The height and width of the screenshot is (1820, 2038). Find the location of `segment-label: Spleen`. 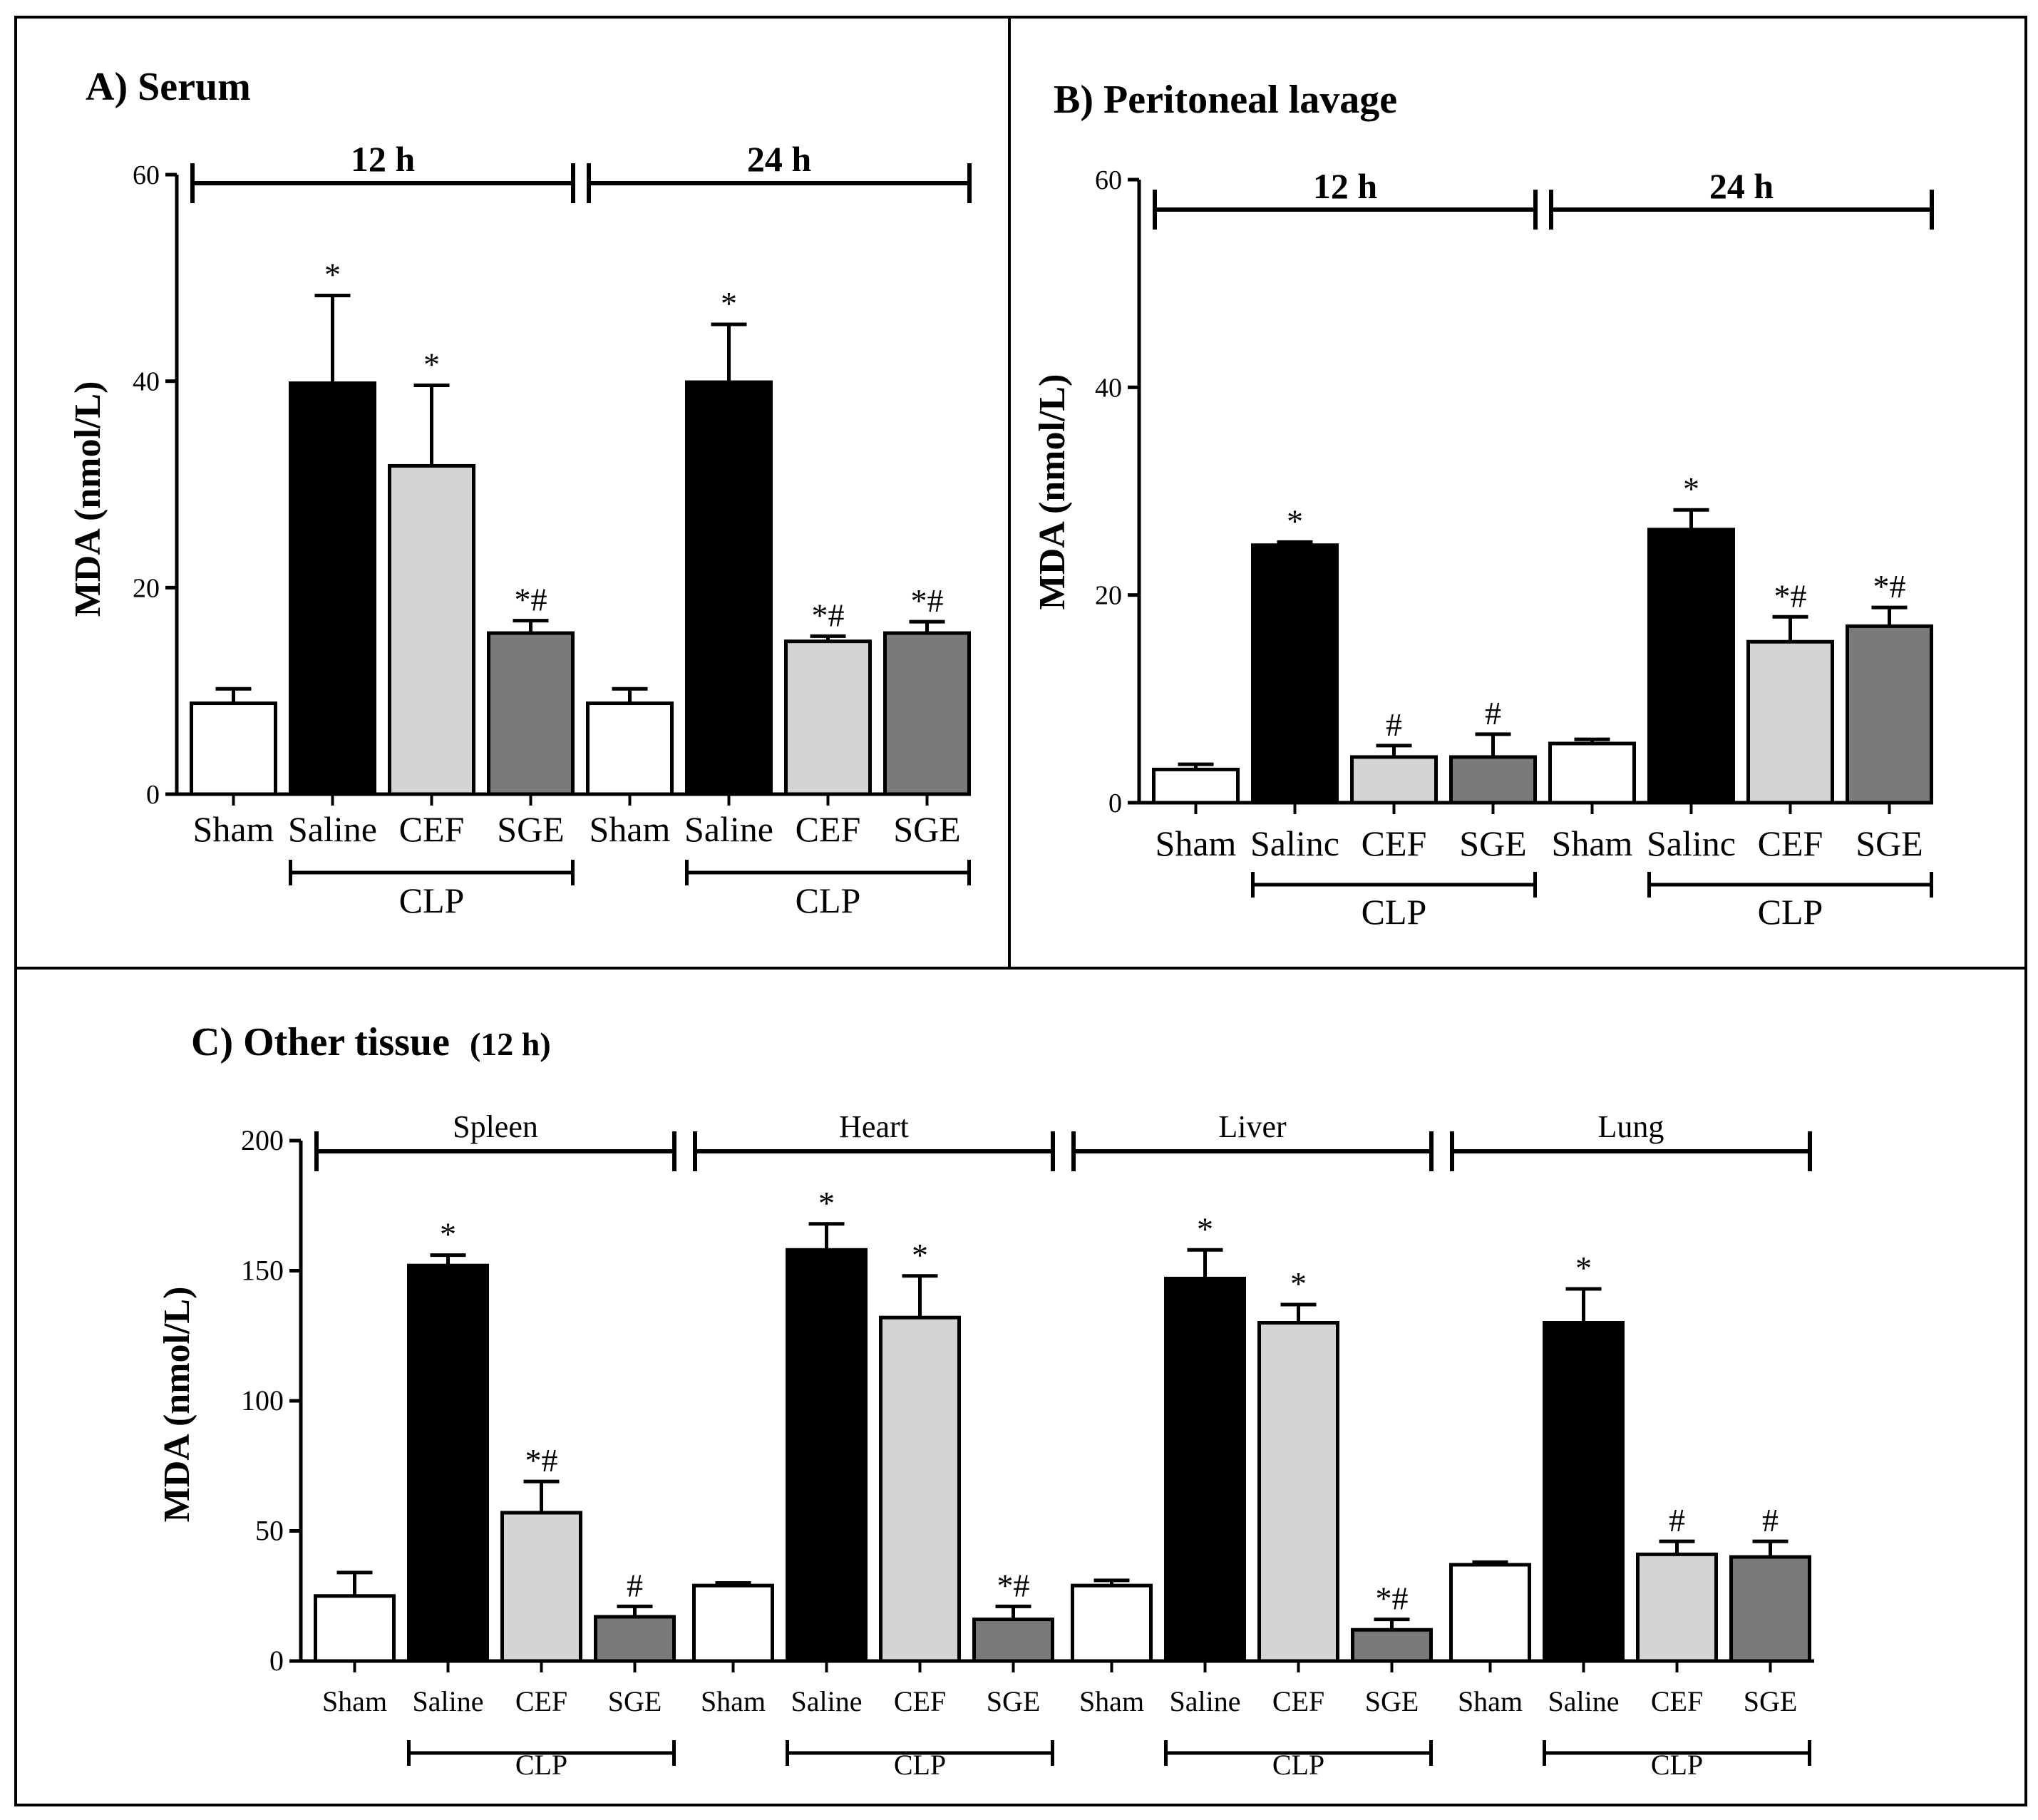

segment-label: Spleen is located at coordinates (495, 1126).